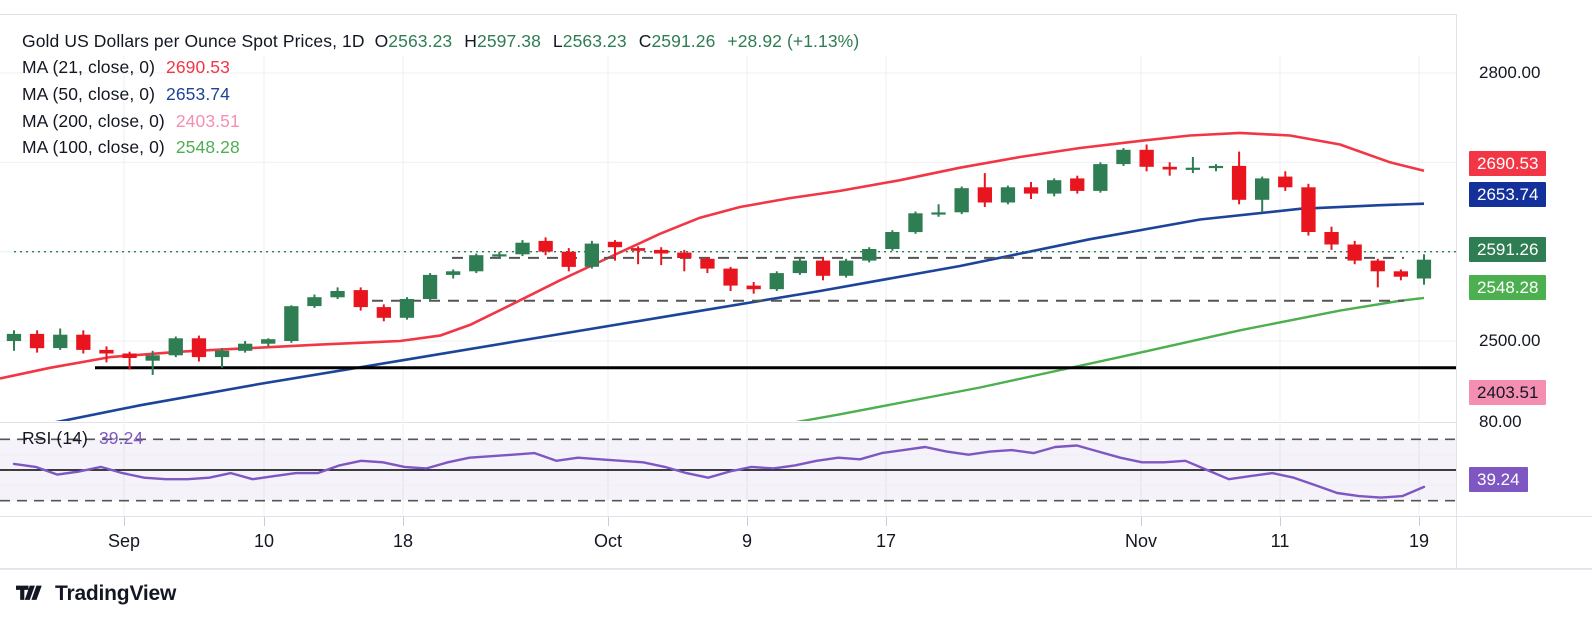  What do you see at coordinates (29, 592) in the screenshot?
I see `tradingview-glyph-icon` at bounding box center [29, 592].